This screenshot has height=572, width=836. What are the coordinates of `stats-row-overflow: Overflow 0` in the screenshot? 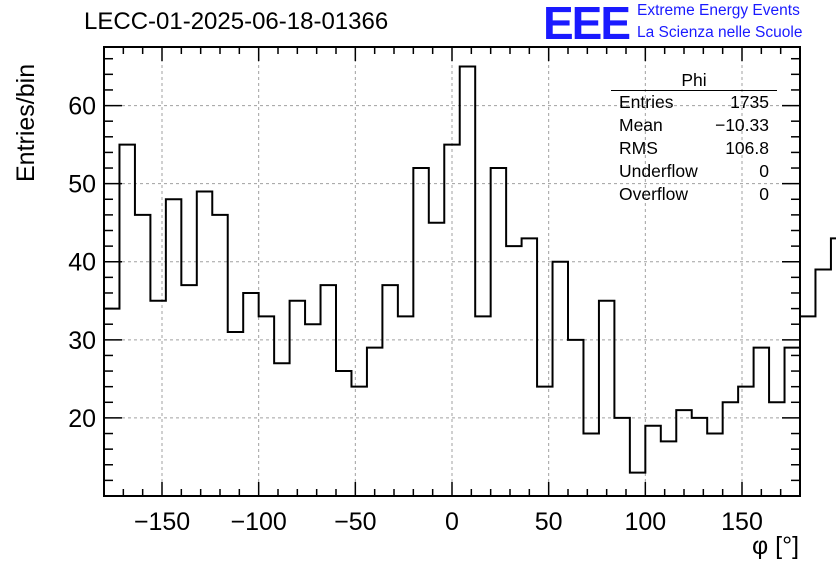 It's located at (694, 194).